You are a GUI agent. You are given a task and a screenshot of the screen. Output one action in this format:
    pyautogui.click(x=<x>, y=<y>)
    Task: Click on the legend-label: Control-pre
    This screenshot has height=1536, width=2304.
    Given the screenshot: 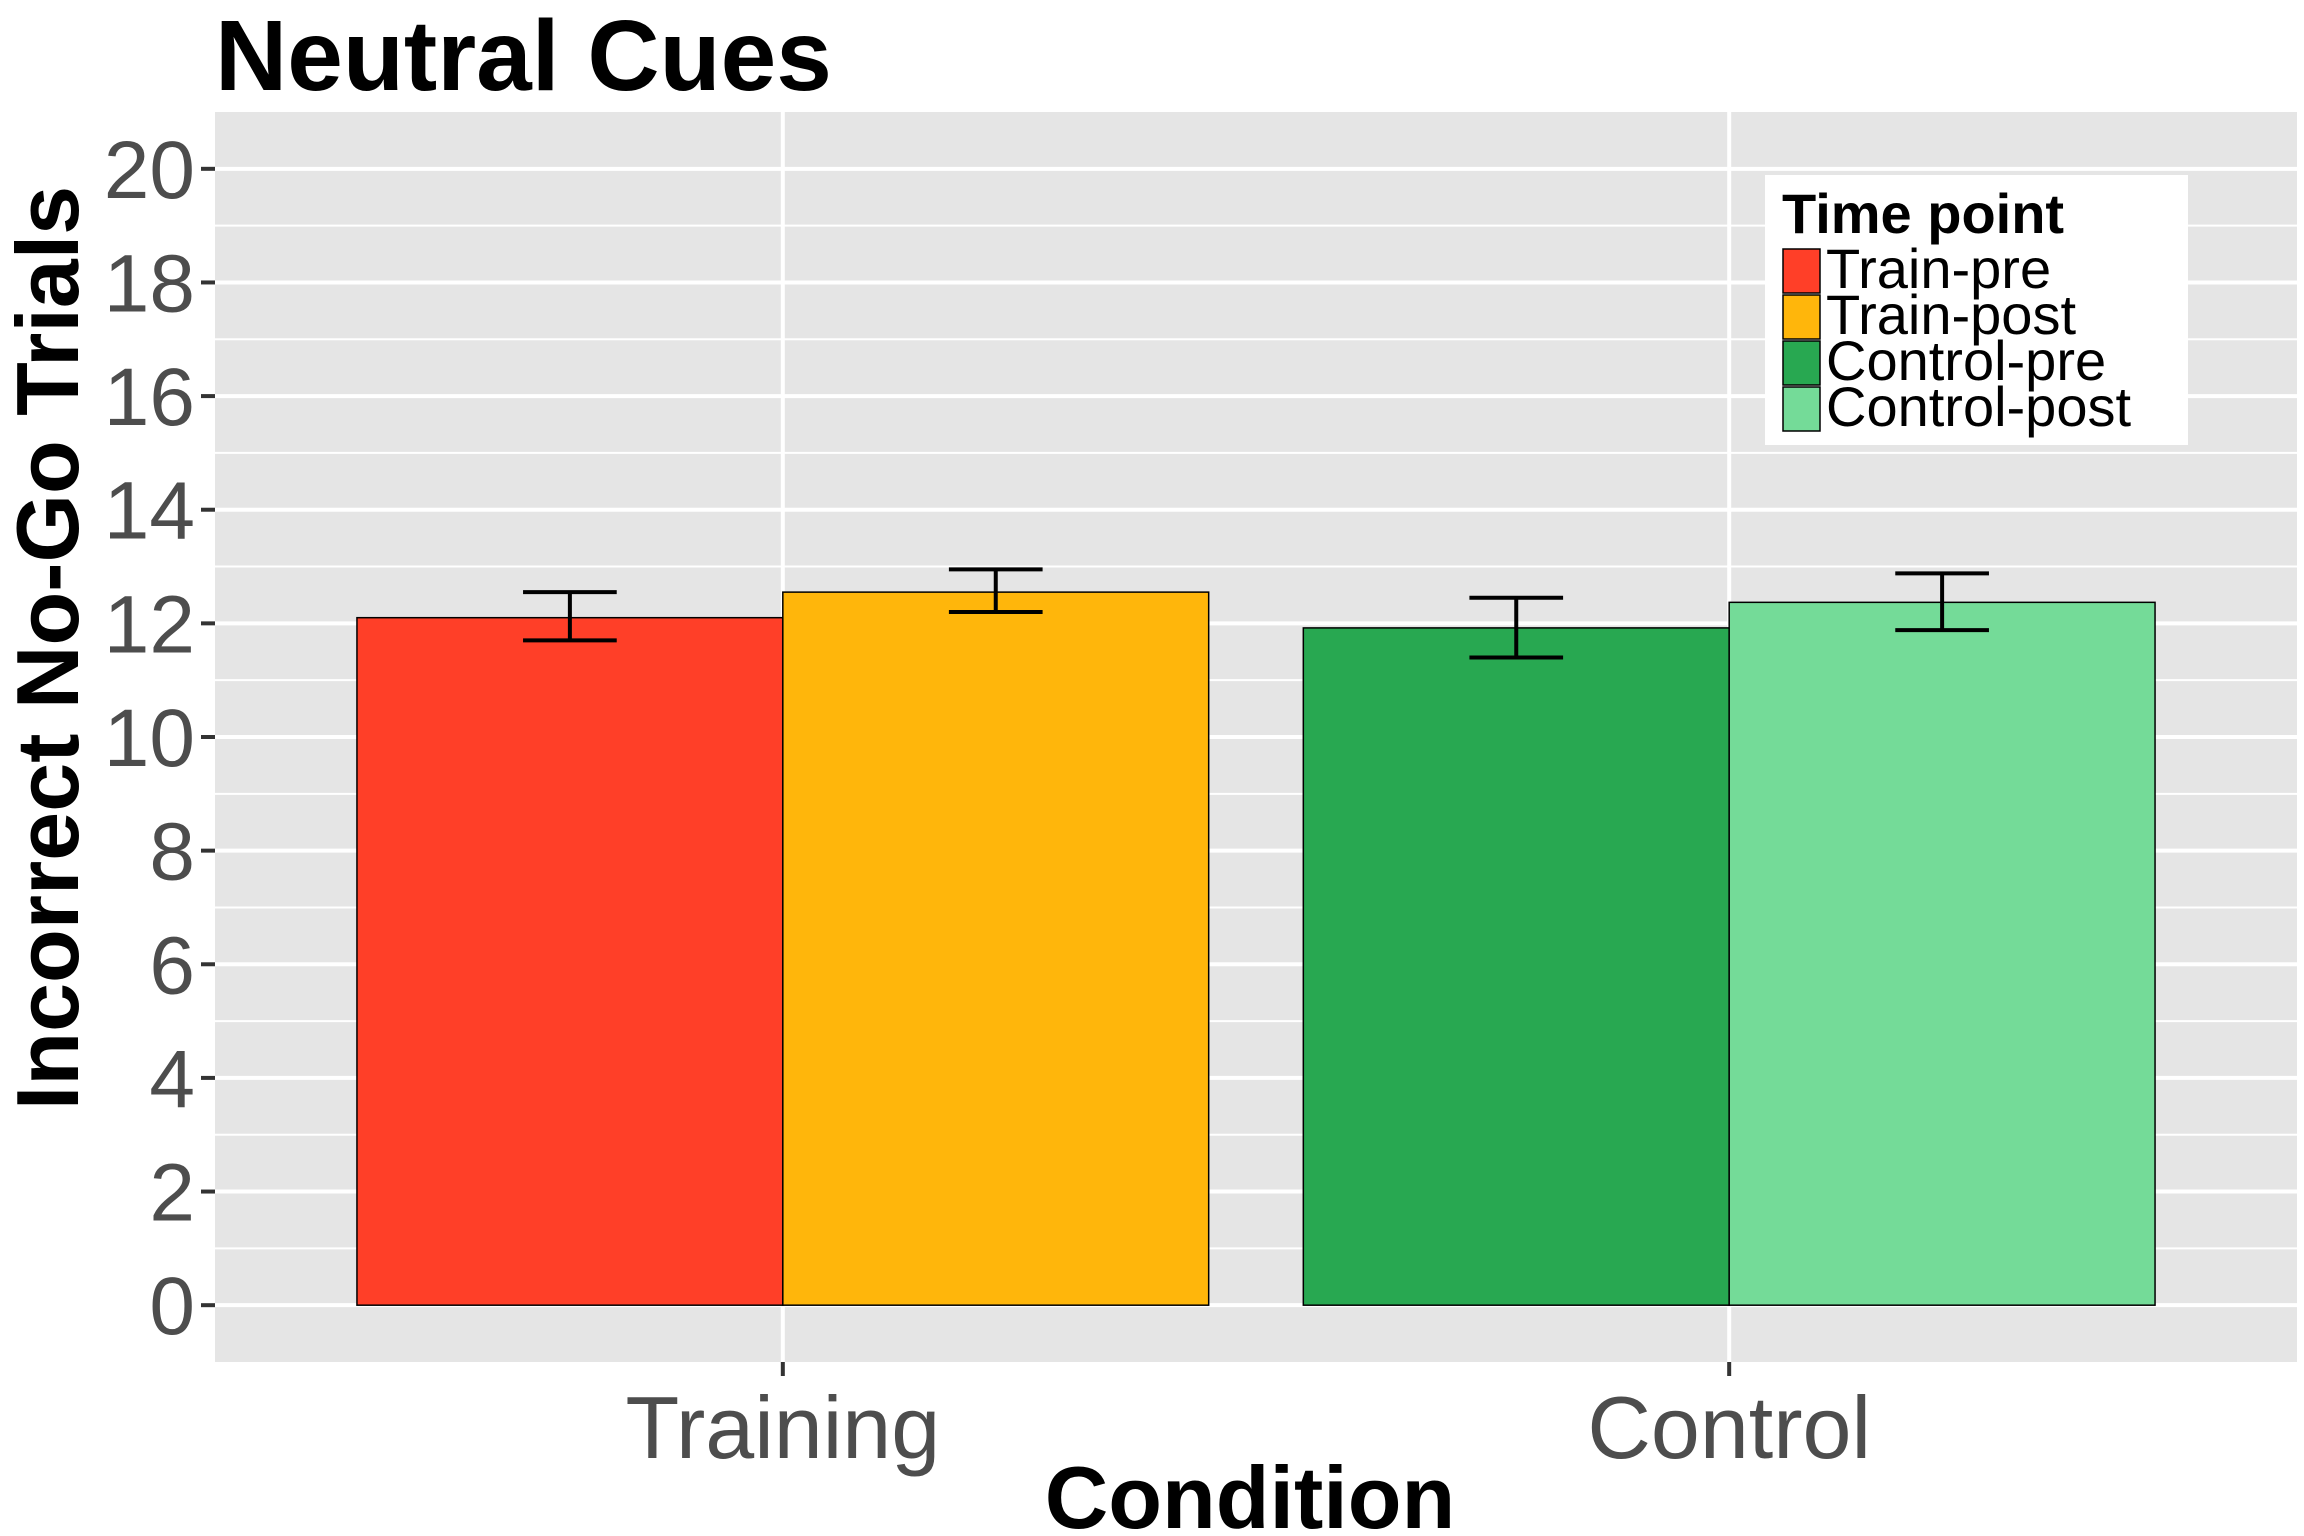 What is the action you would take?
    pyautogui.click(x=1966, y=360)
    